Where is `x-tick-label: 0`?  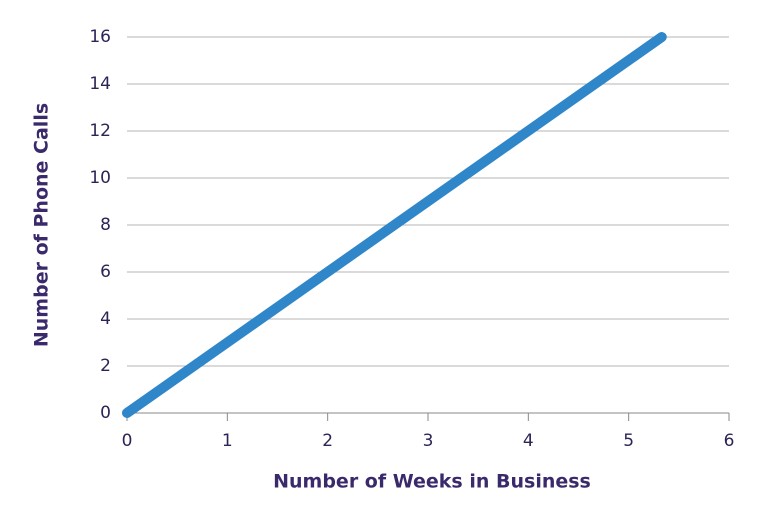 x-tick-label: 0 is located at coordinates (127, 441).